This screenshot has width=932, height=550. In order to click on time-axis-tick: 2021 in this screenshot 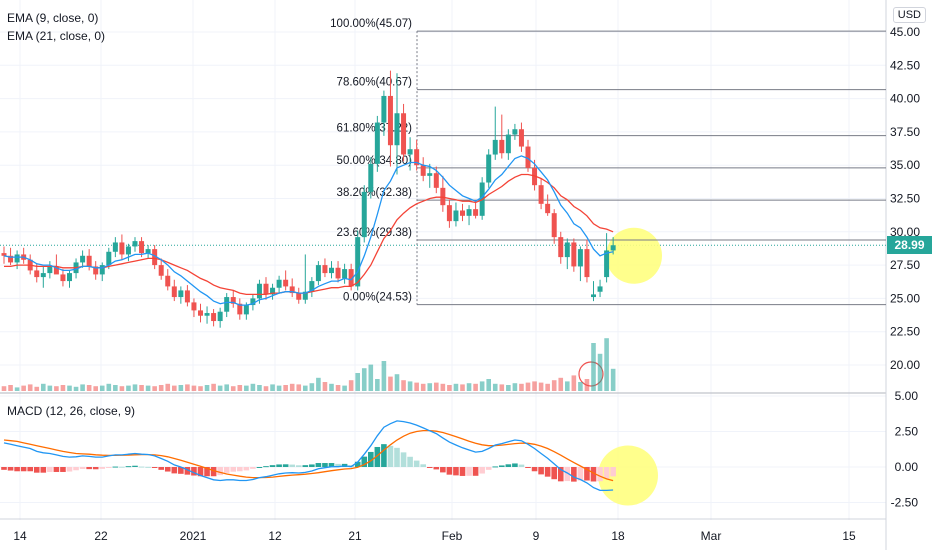, I will do `click(193, 536)`.